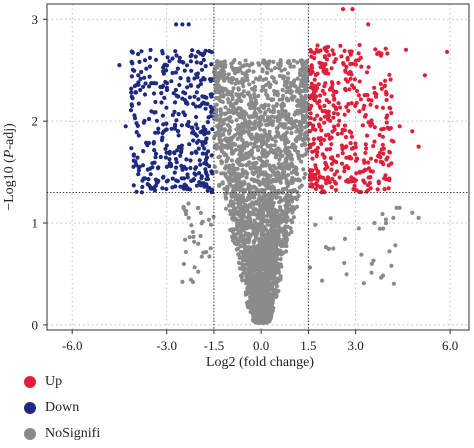 This screenshot has width=474, height=448. What do you see at coordinates (54, 381) in the screenshot?
I see `legend-label-up: Up` at bounding box center [54, 381].